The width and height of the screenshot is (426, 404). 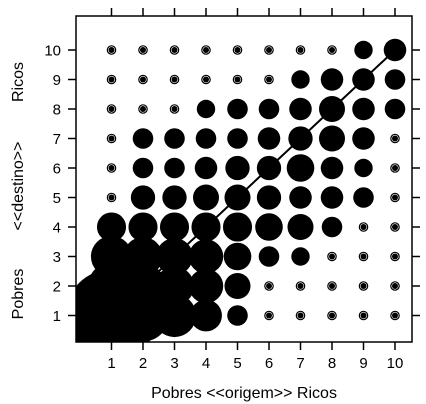 What do you see at coordinates (18, 186) in the screenshot?
I see `y-axis-label-destino: <<destino>>` at bounding box center [18, 186].